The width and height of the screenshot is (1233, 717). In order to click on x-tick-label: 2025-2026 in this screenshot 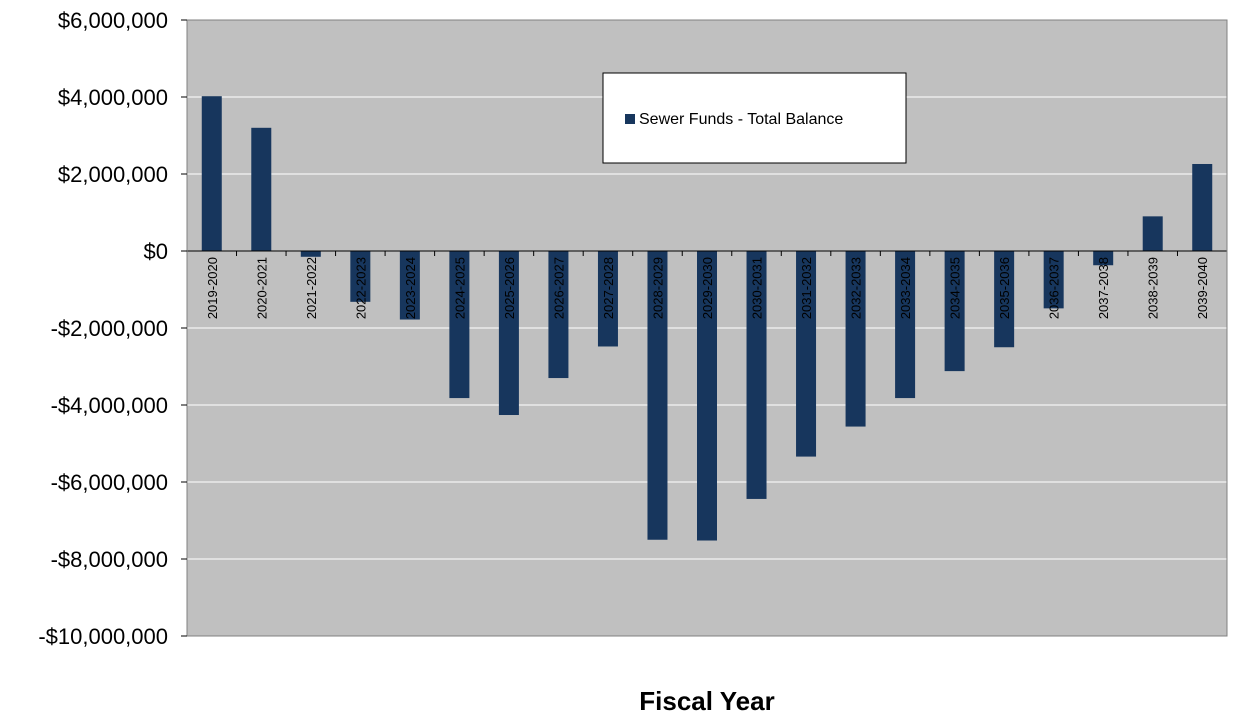, I will do `click(509, 288)`.